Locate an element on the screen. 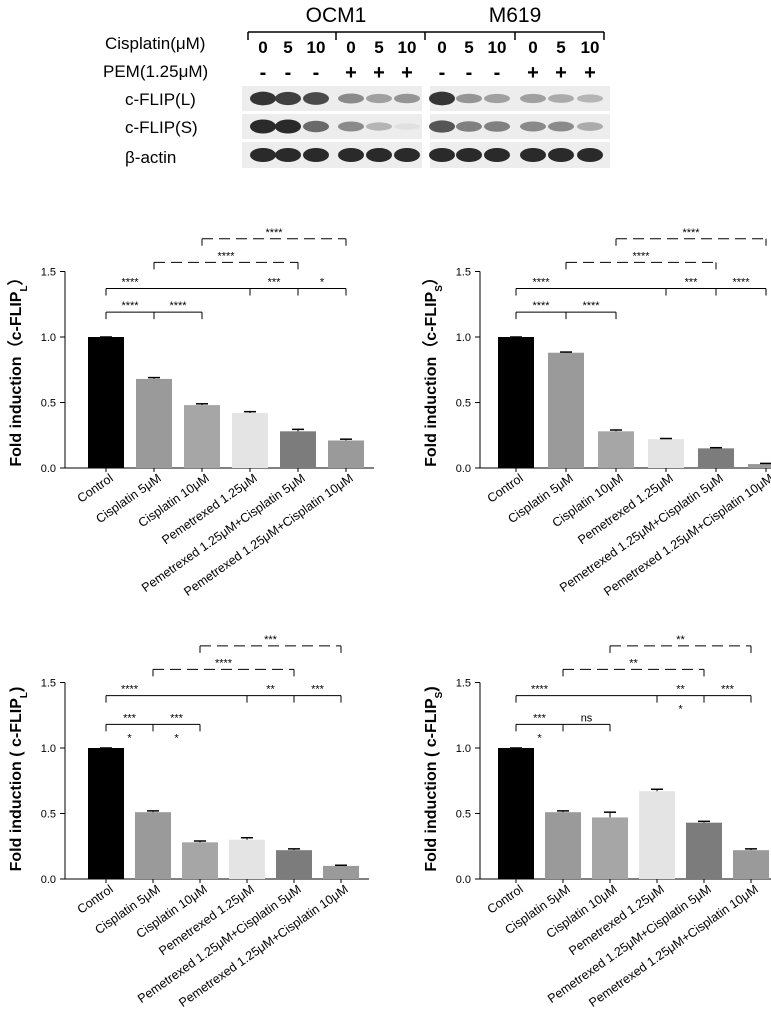  x-category-label: Control is located at coordinates (95, 488).